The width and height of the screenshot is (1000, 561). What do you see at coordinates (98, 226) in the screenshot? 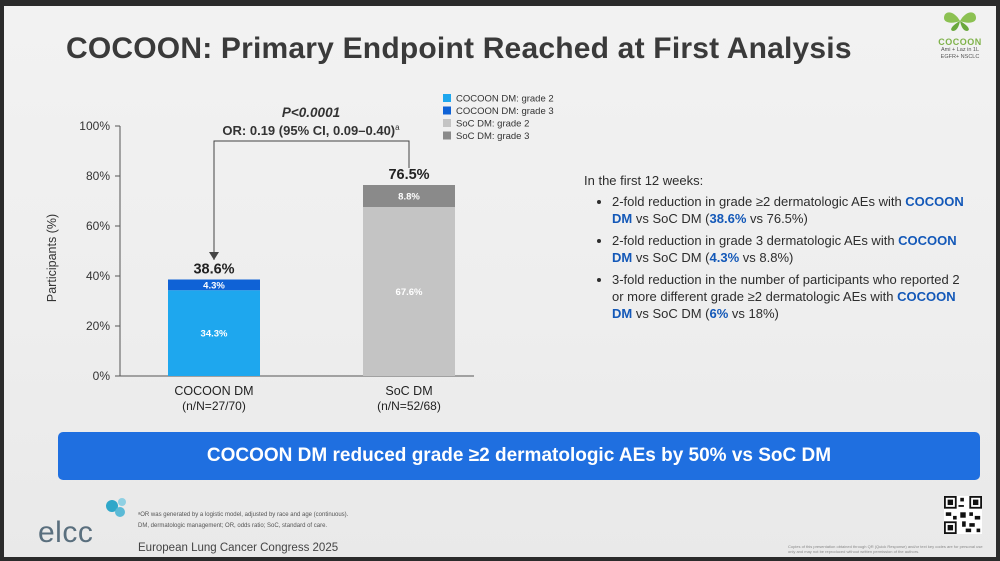
I see `y-tick-label: 60%` at bounding box center [98, 226].